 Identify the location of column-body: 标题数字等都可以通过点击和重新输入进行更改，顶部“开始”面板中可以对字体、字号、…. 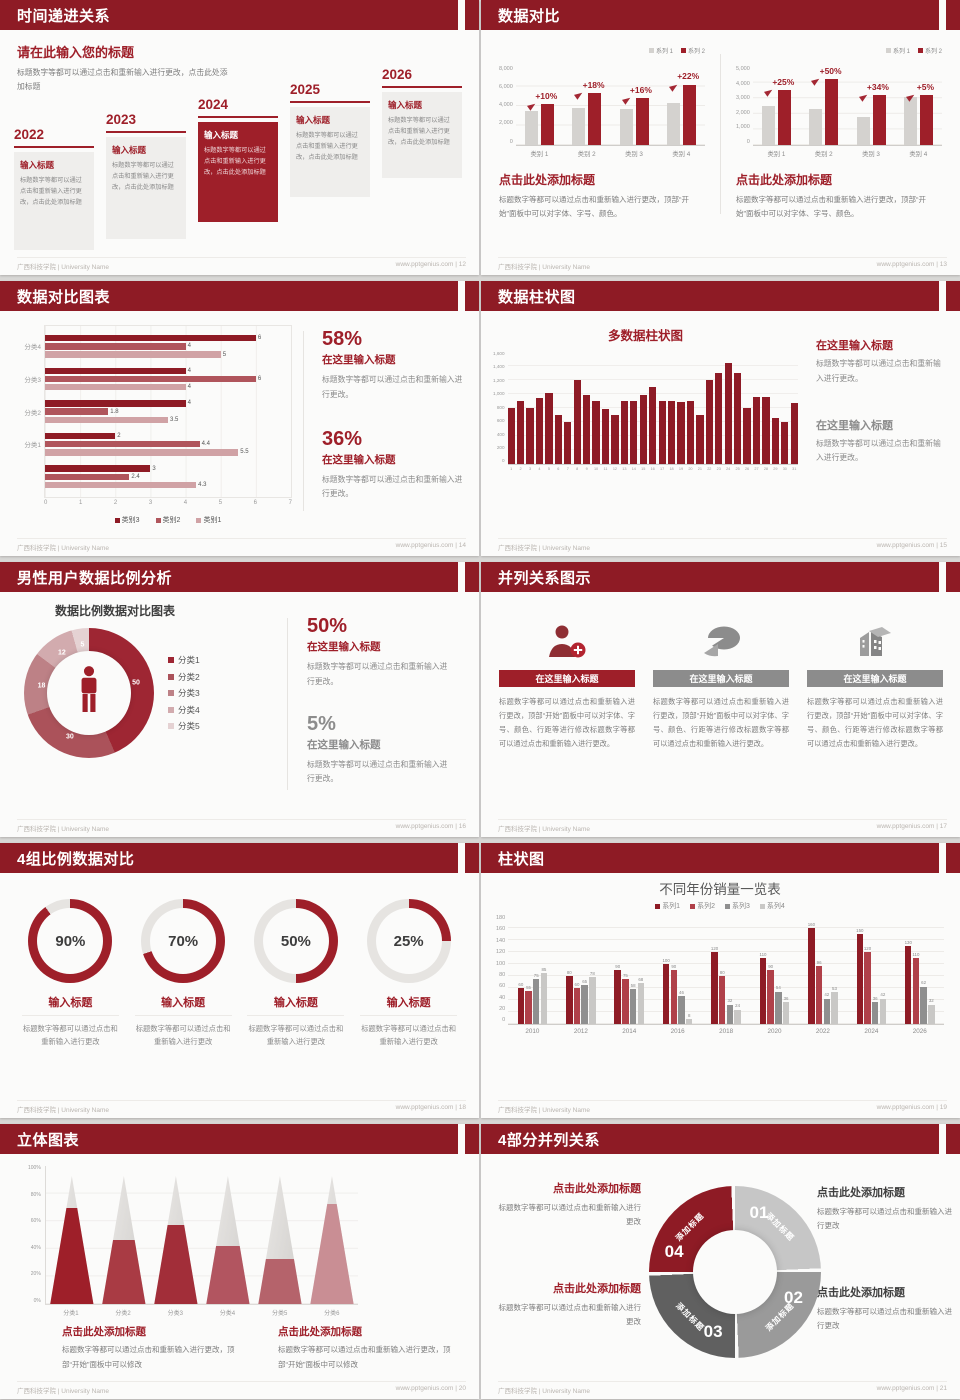
(875, 723).